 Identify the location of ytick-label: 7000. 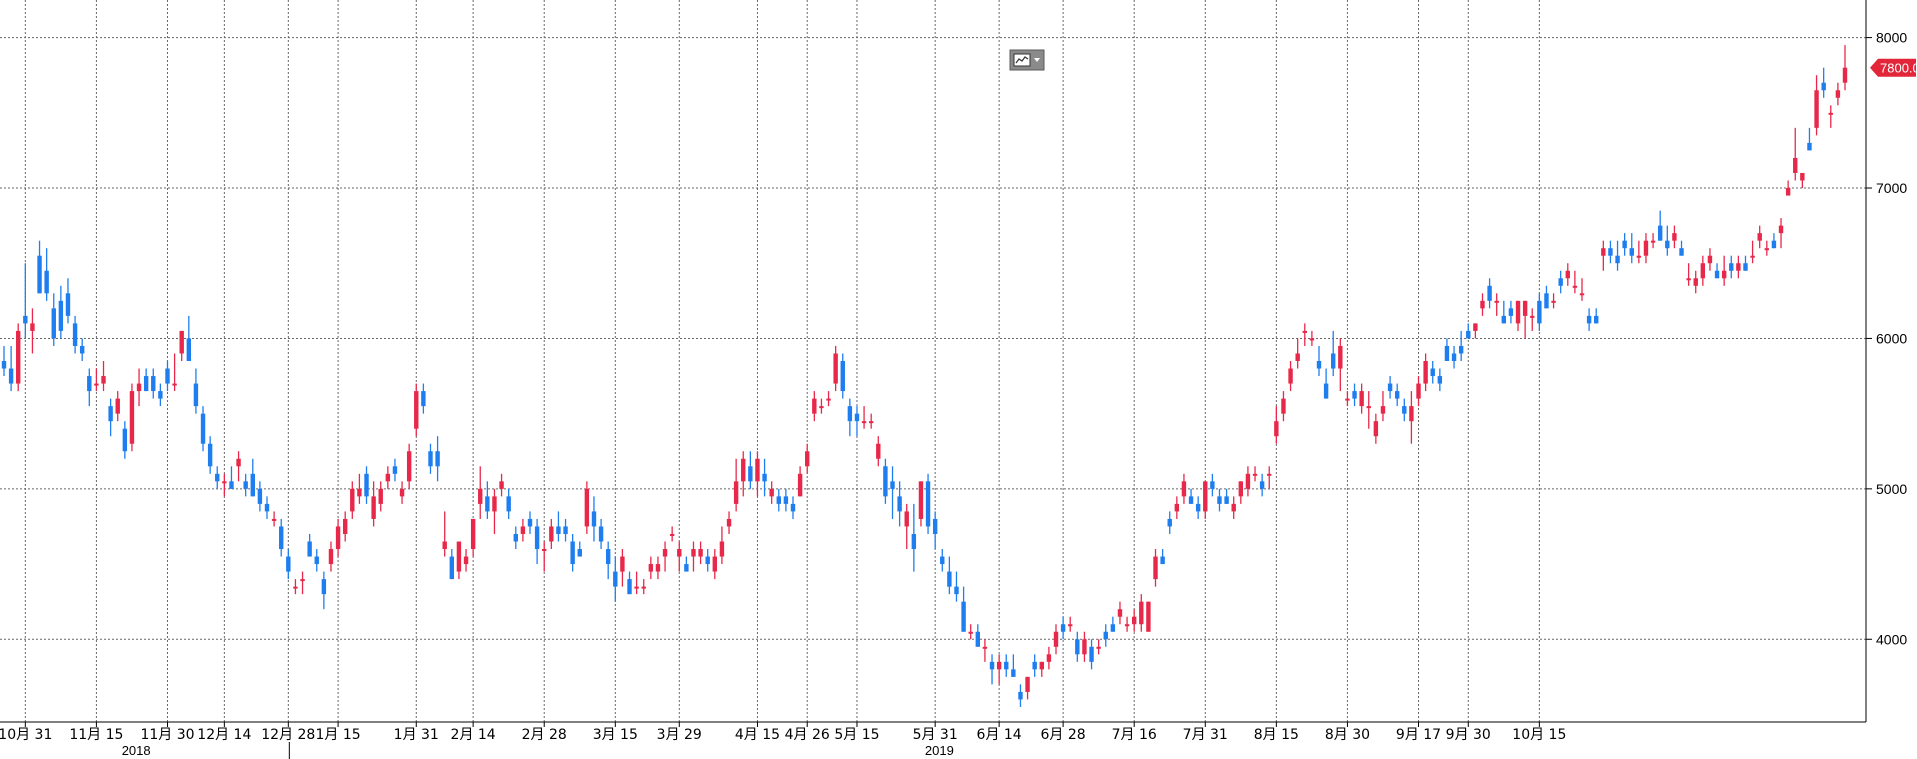
(1891, 188).